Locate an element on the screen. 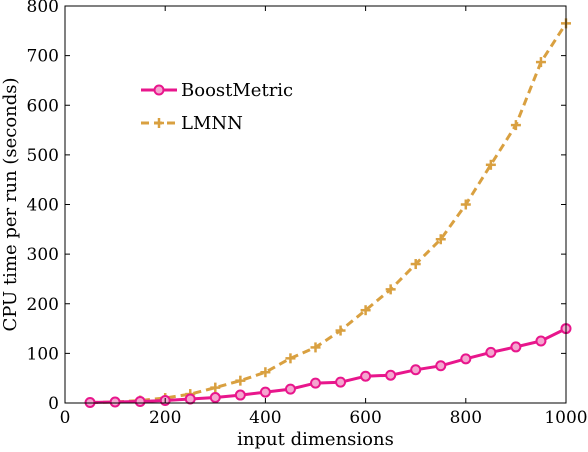 This screenshot has height=452, width=588. legend-entry-boostmetric: BoostMetric is located at coordinates (217, 90).